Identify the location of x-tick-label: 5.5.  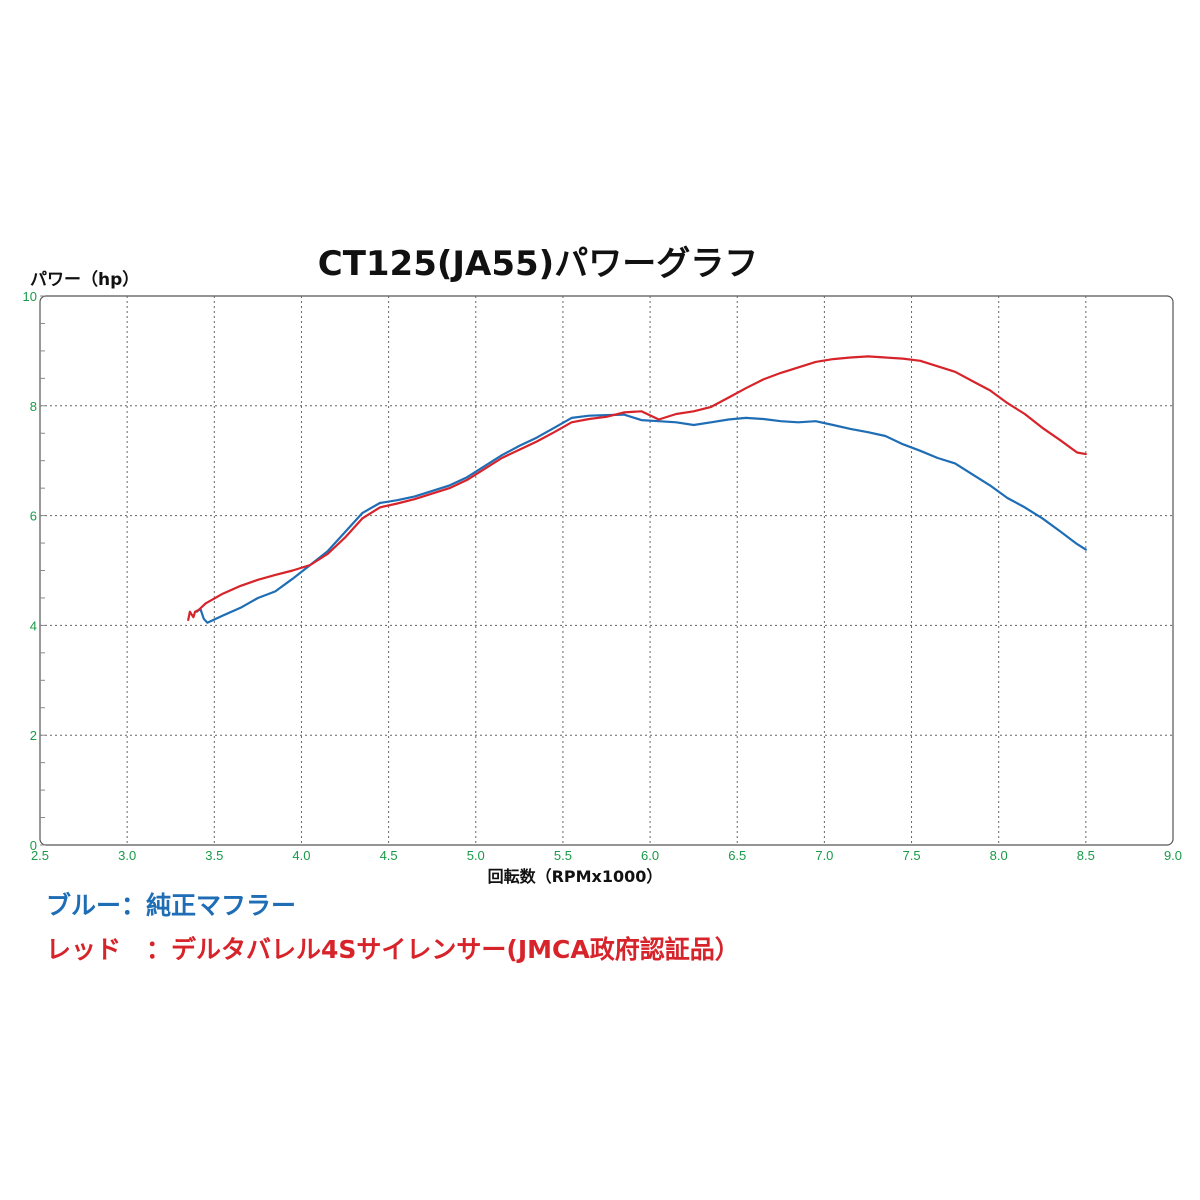
(563, 855).